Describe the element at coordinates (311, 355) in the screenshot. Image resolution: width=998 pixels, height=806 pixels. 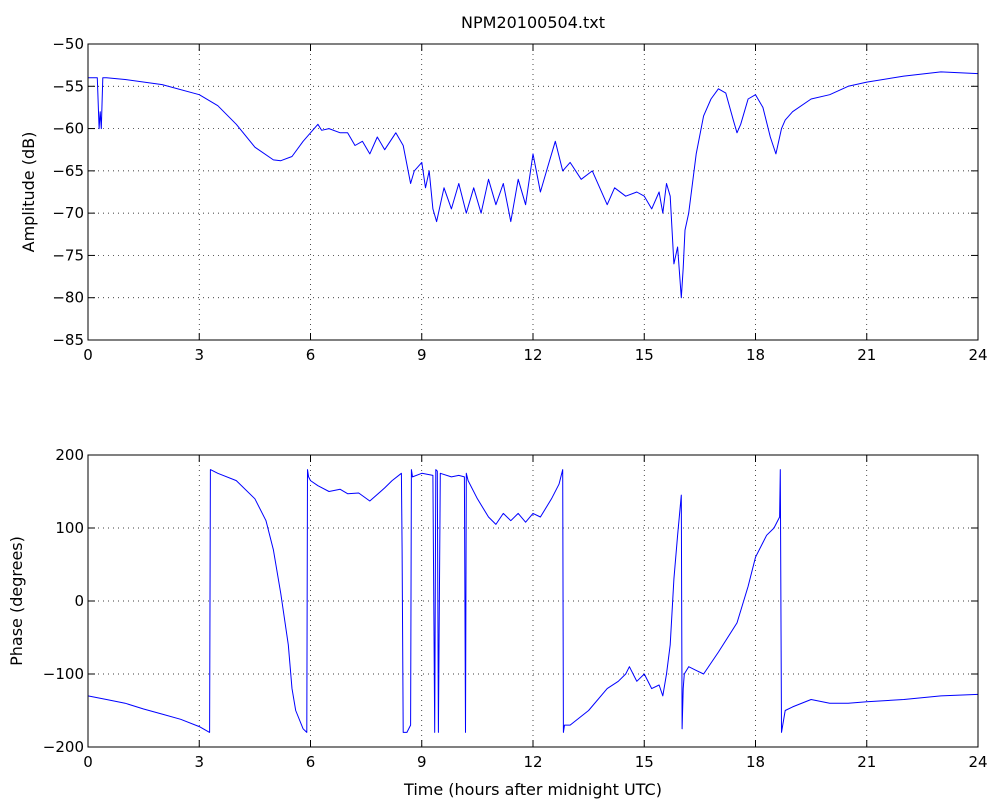
I see `amplitude-x-tick-label: 6` at that location.